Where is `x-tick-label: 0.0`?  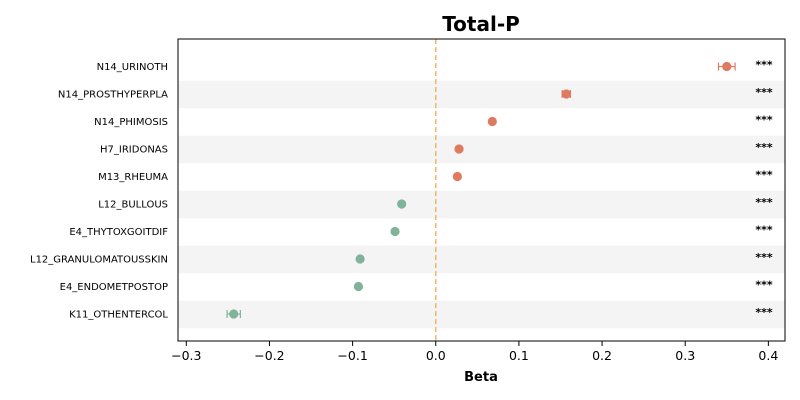 x-tick-label: 0.0 is located at coordinates (436, 355).